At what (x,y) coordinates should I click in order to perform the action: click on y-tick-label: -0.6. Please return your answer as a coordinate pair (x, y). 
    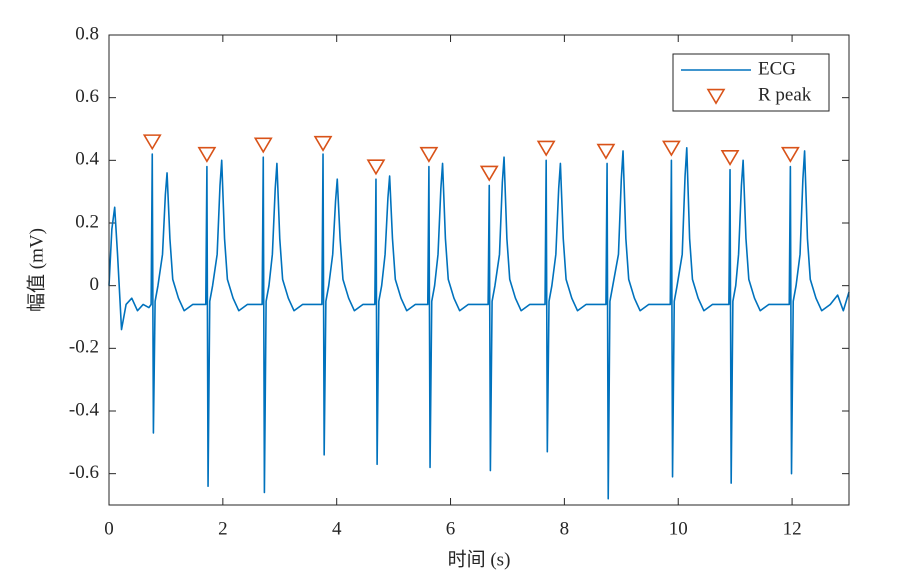
    Looking at the image, I should click on (84, 472).